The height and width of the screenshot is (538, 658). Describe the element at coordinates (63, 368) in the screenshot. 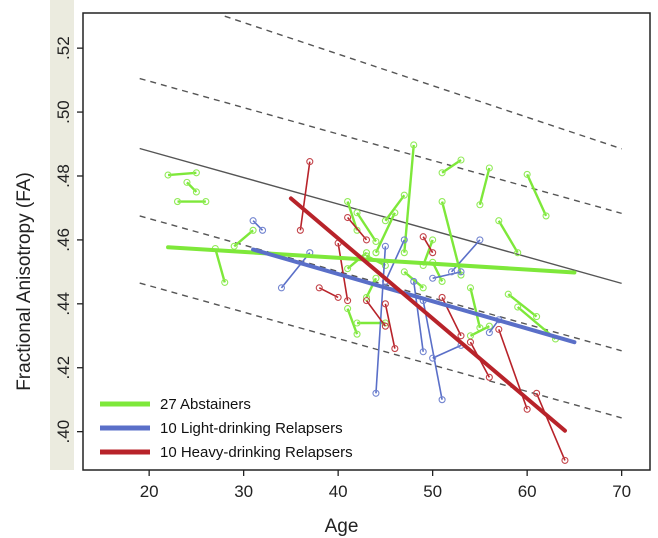

I see `y-tick-label-1: .42` at that location.